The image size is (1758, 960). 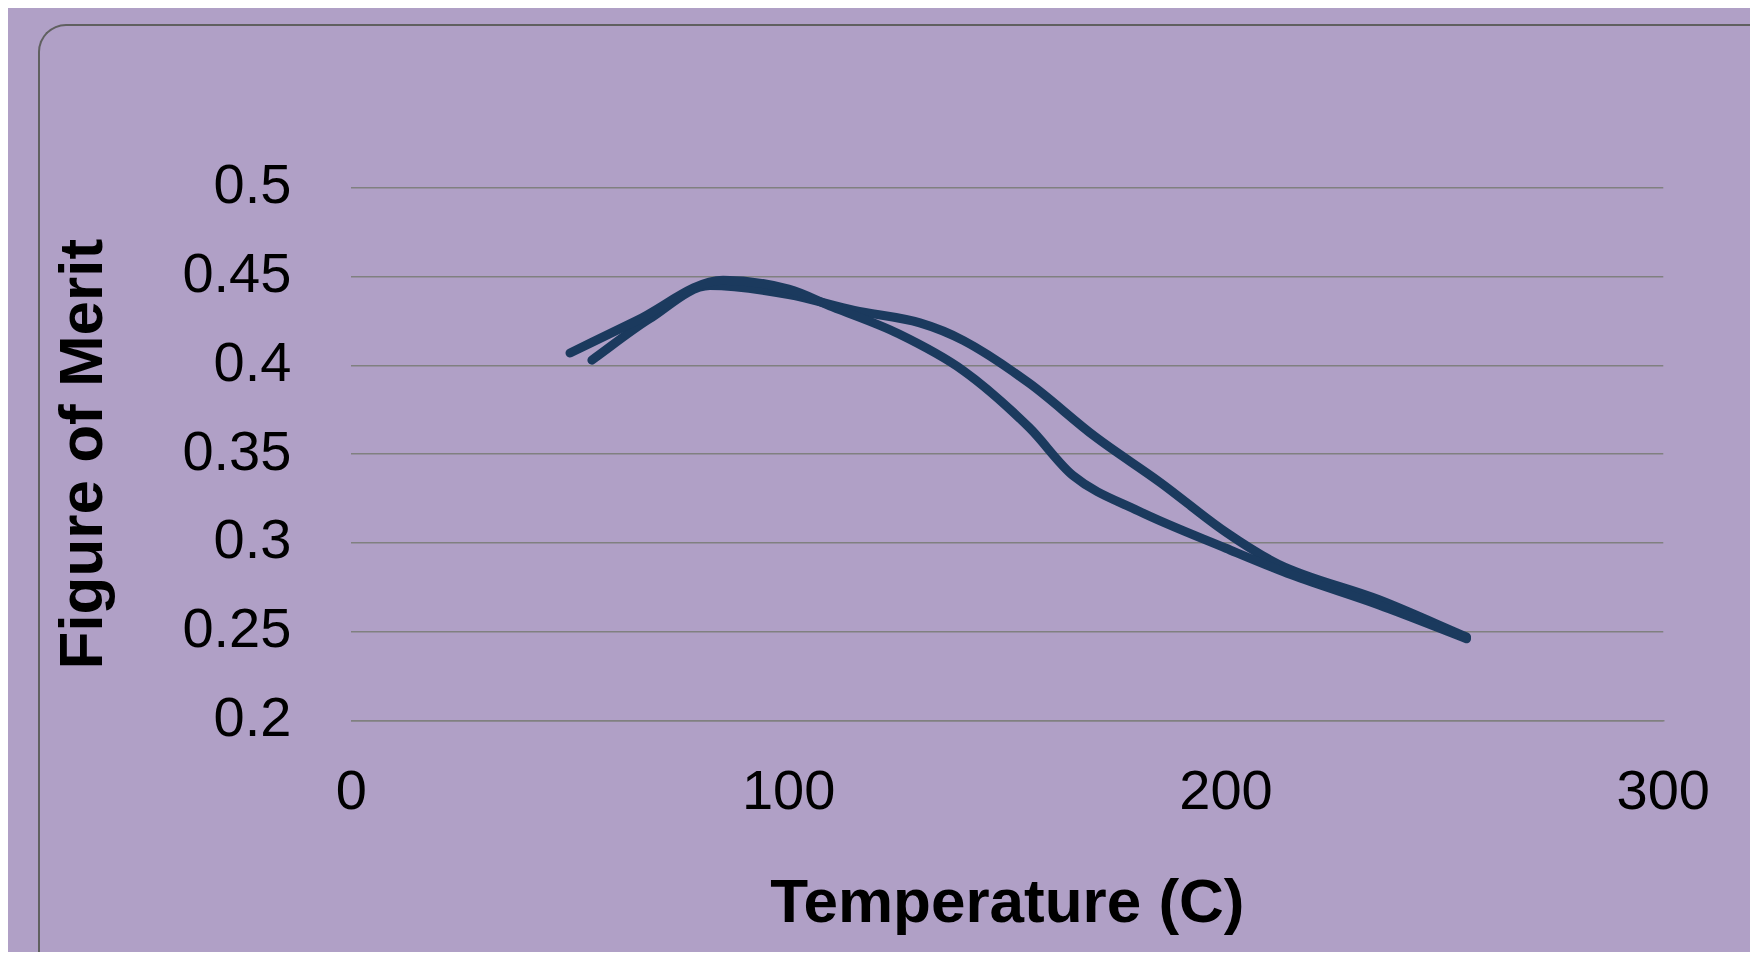 I want to click on x-tick-label: 300, so click(x=1663, y=790).